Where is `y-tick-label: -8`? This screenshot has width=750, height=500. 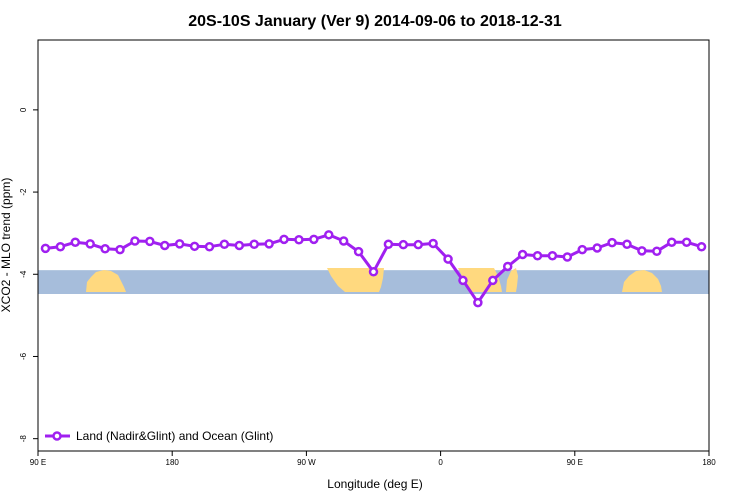
y-tick-label: -8 is located at coordinates (23, 439).